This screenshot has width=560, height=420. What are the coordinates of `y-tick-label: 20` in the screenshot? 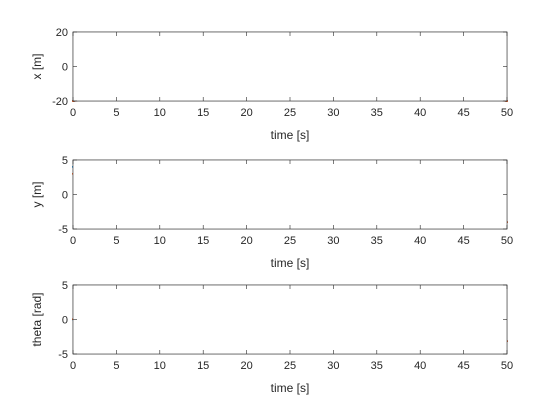 It's located at (62, 33).